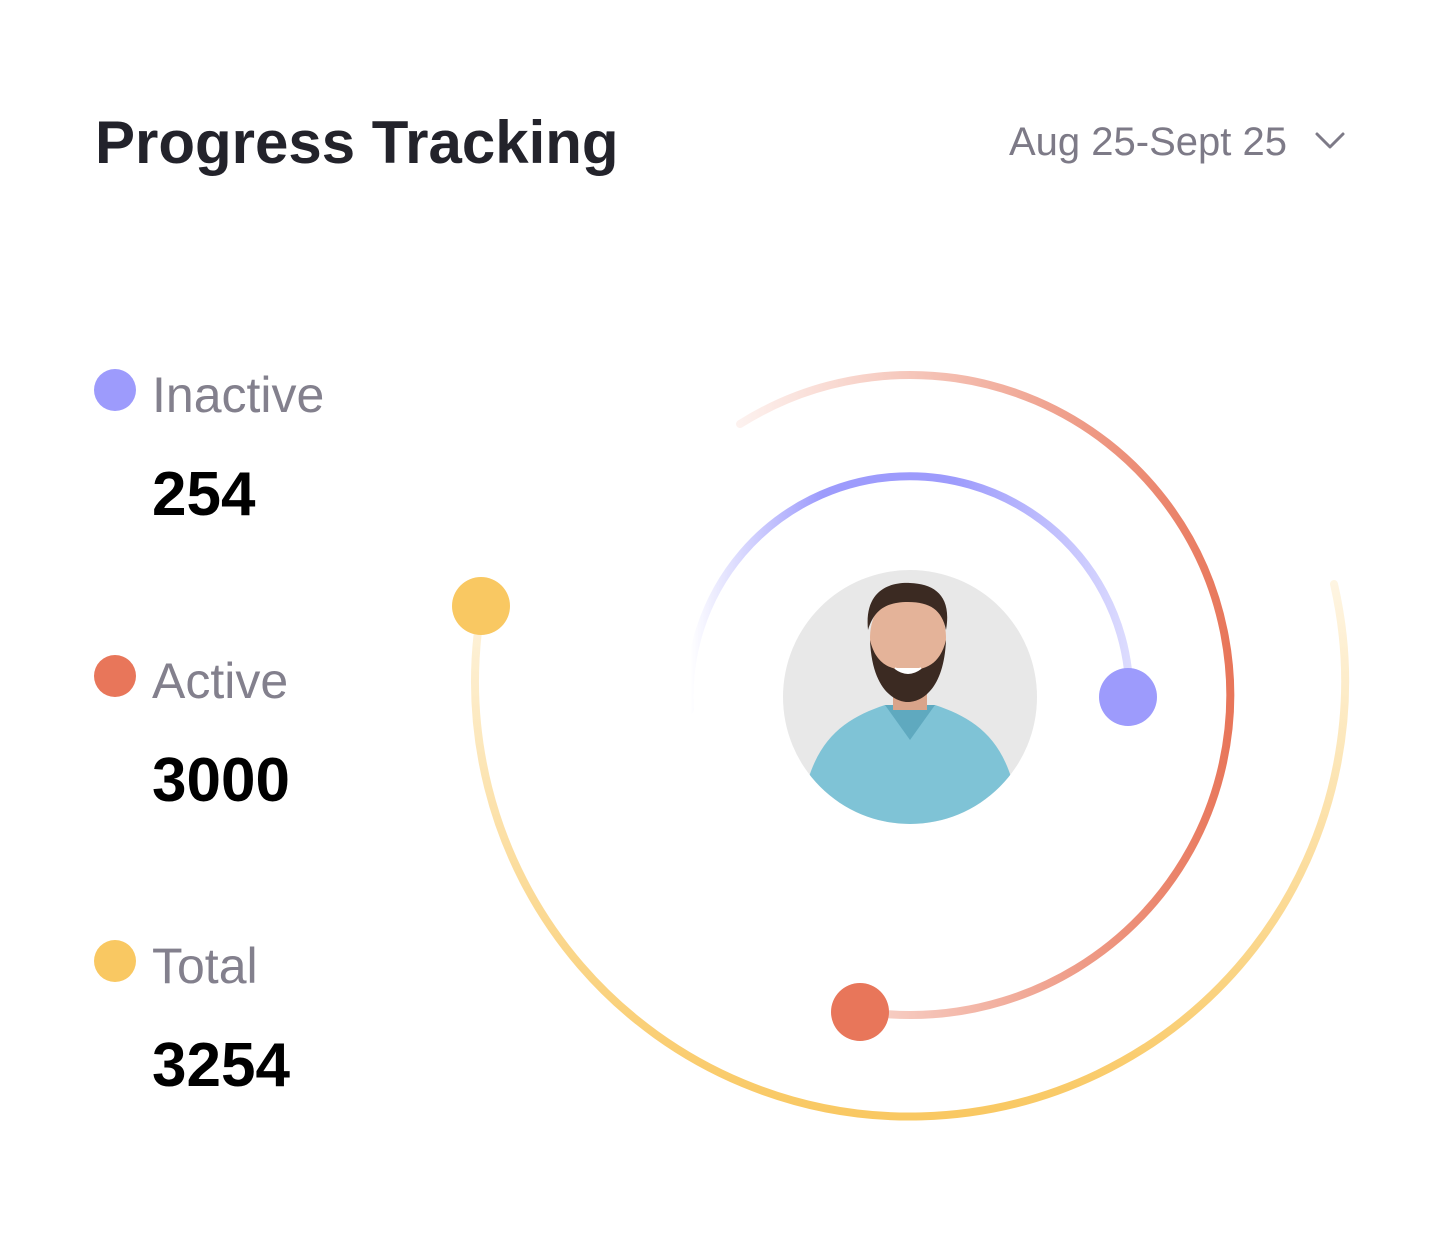 This screenshot has height=1240, width=1456. Describe the element at coordinates (907, 606) in the screenshot. I see `avatar-hair` at that location.